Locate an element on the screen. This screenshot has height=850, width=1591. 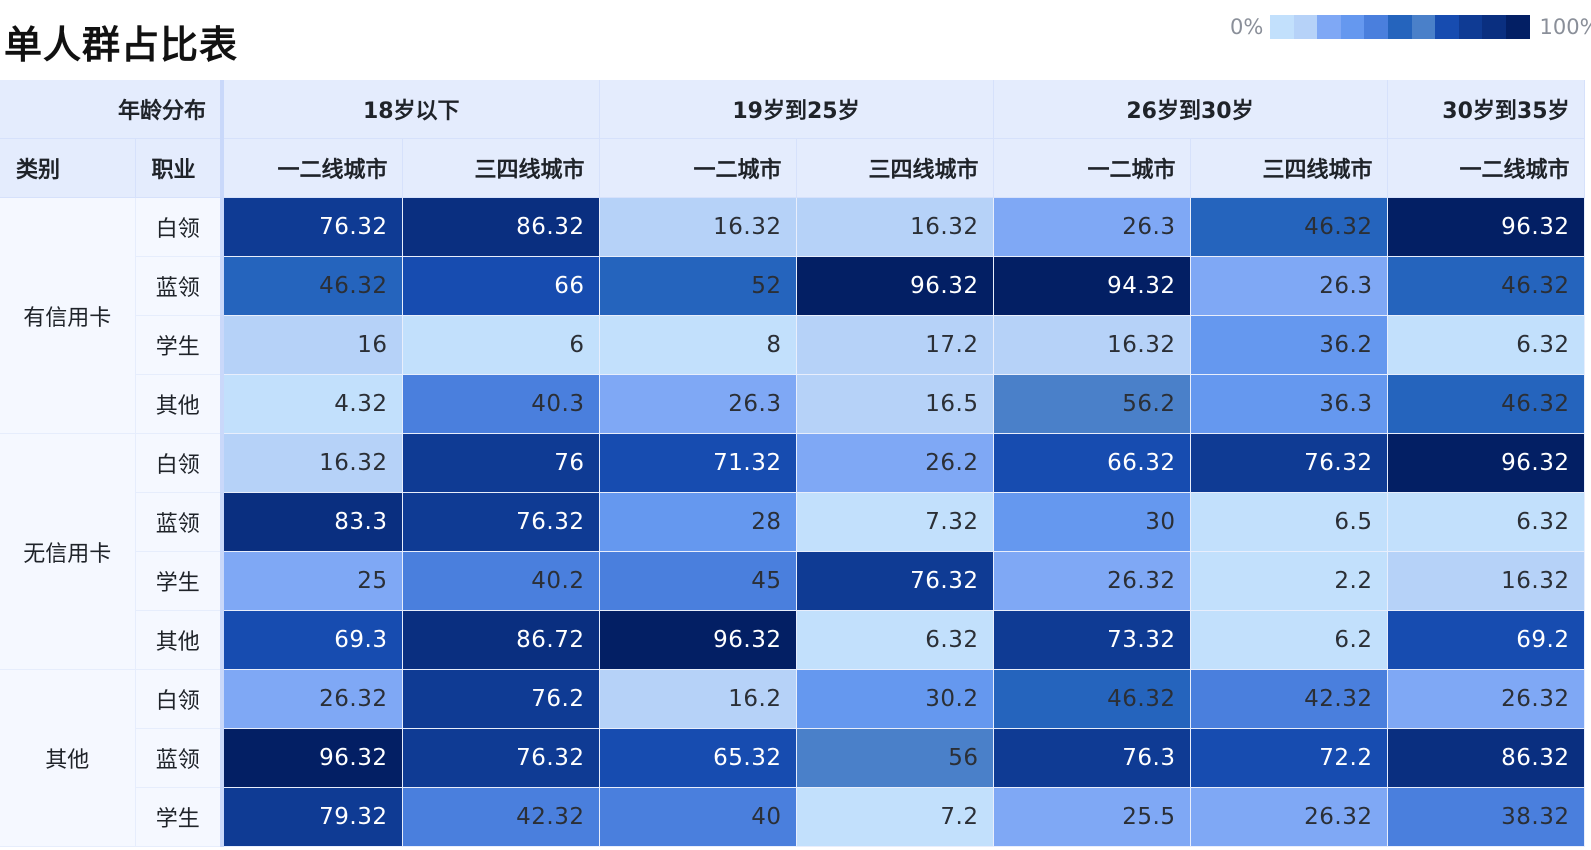
heatmap-cell: 56 is located at coordinates (895, 758).